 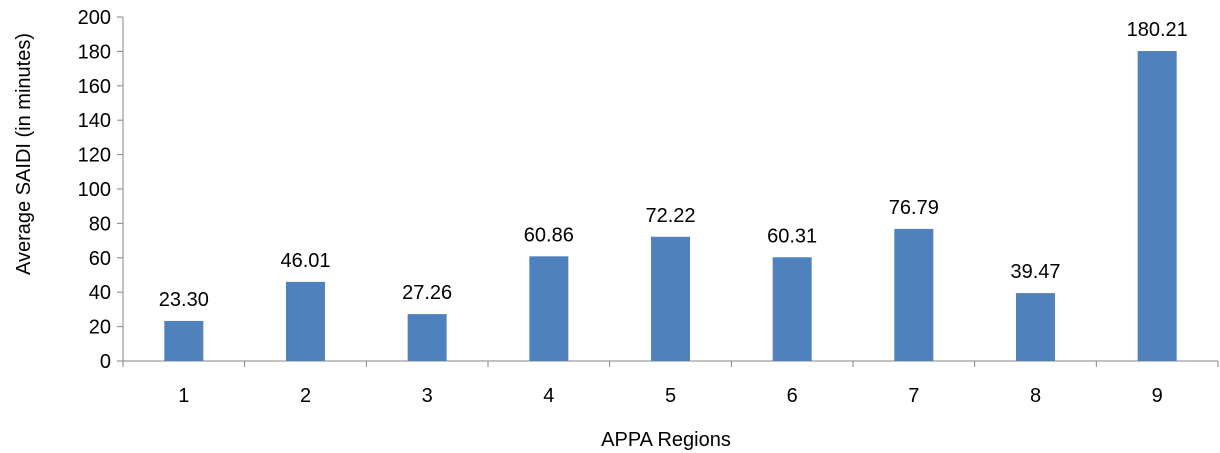 What do you see at coordinates (914, 208) in the screenshot?
I see `data-label: 76.79` at bounding box center [914, 208].